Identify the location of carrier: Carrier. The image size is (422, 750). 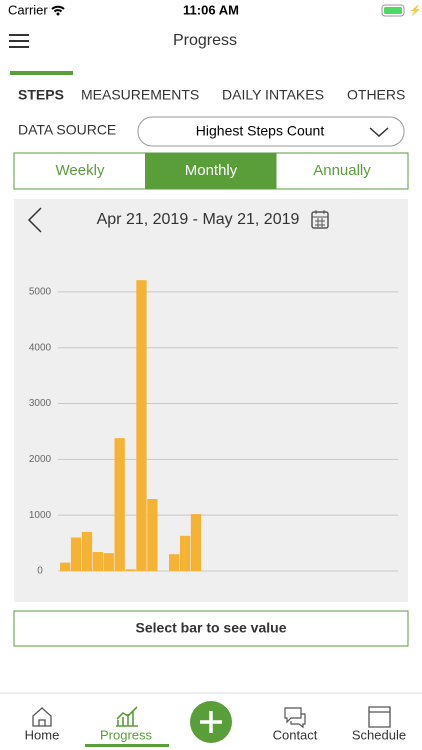
(28, 9).